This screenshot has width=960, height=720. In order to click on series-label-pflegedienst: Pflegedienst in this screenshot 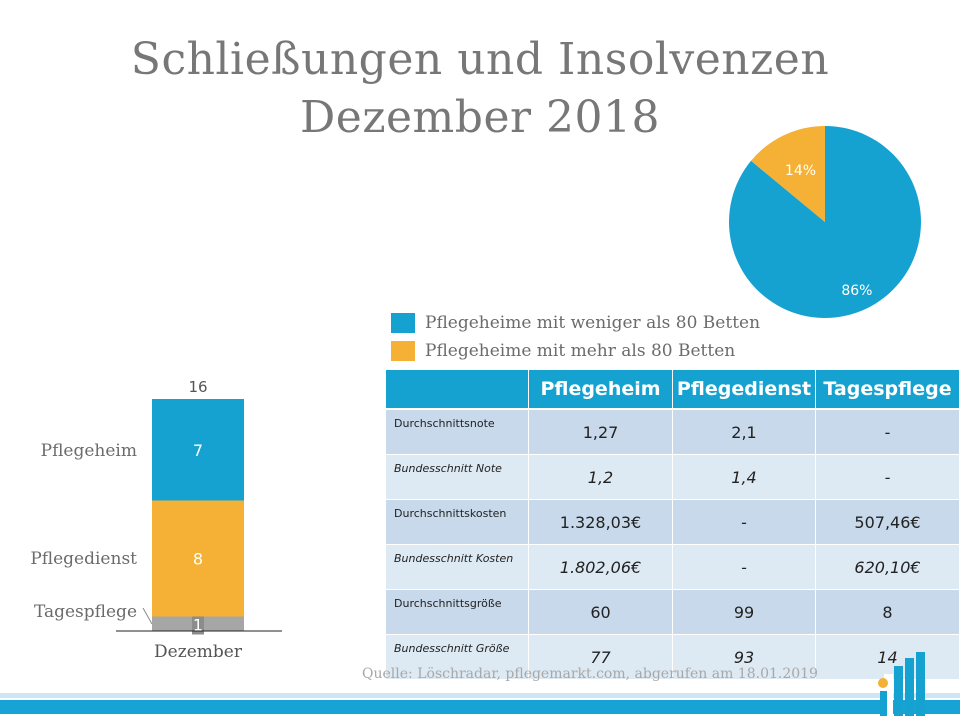, I will do `click(83, 559)`.